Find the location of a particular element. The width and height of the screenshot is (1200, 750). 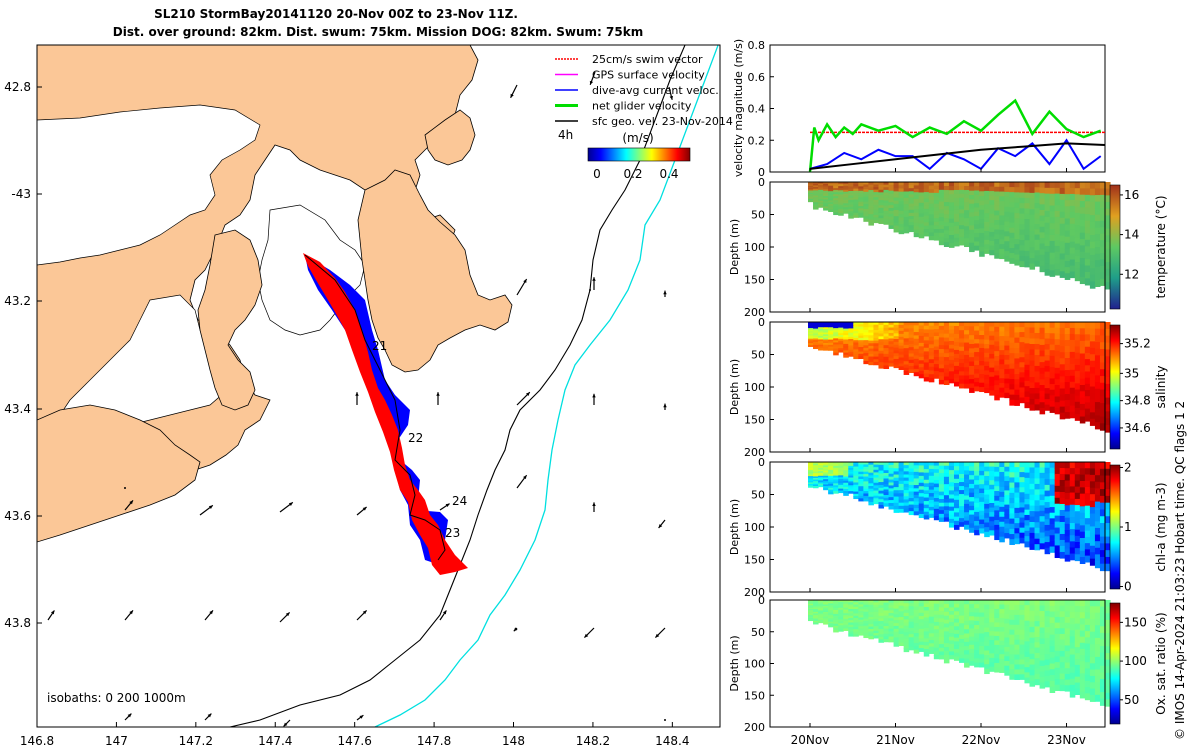

legend-entry: sfc geo. vel. 23-Nov-2014 is located at coordinates (662, 121).